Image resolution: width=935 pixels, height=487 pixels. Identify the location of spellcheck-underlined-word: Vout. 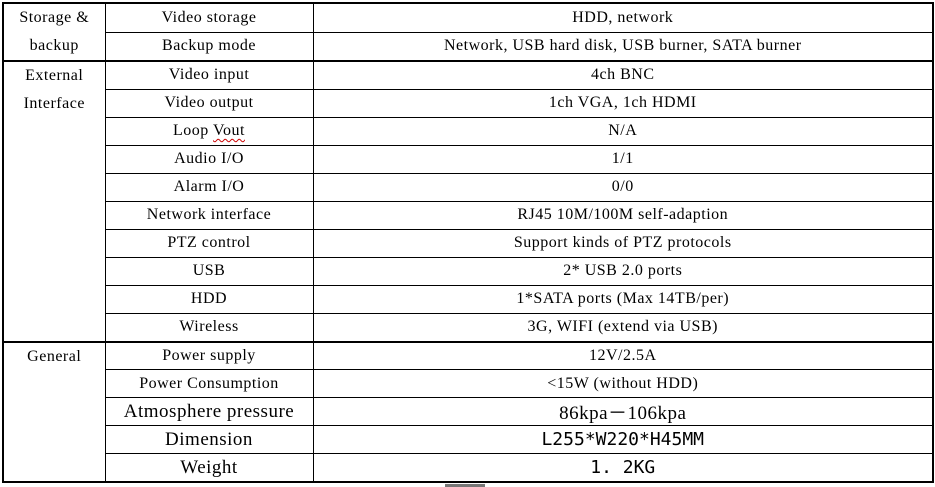
(229, 131).